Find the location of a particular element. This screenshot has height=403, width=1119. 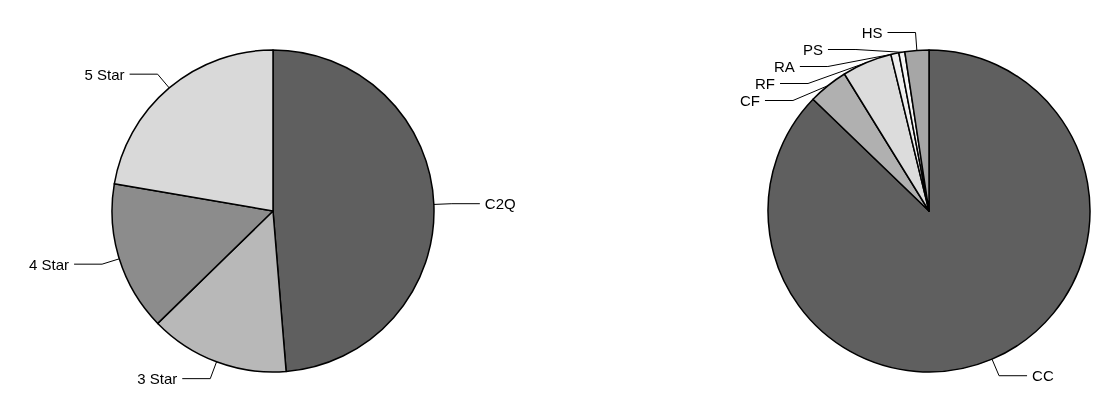

slice-label: PS is located at coordinates (812, 50).